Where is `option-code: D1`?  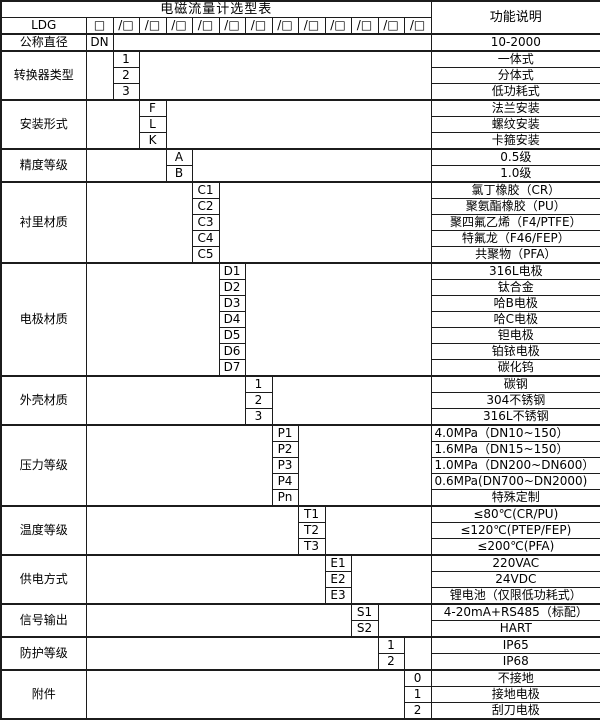 option-code: D1 is located at coordinates (232, 271).